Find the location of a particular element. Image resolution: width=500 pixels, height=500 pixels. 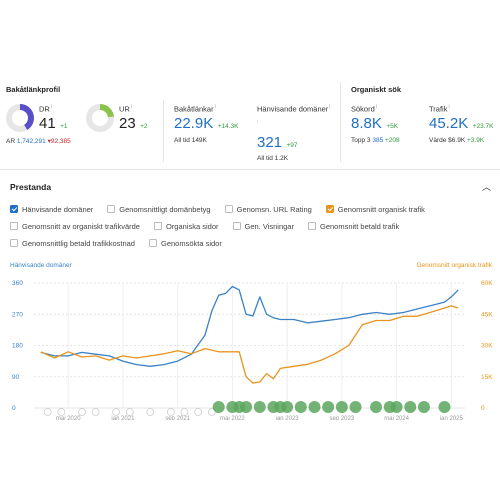

ur-metric: 23 +2 is located at coordinates (133, 124).